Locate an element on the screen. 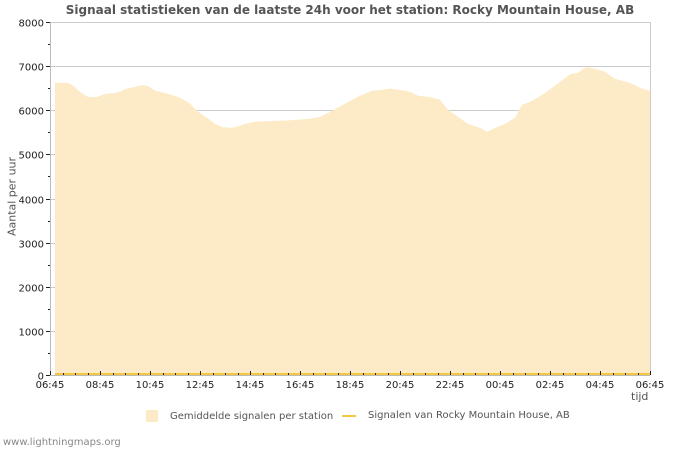 The height and width of the screenshot is (450, 700). y-tick-label: 0 is located at coordinates (41, 377).